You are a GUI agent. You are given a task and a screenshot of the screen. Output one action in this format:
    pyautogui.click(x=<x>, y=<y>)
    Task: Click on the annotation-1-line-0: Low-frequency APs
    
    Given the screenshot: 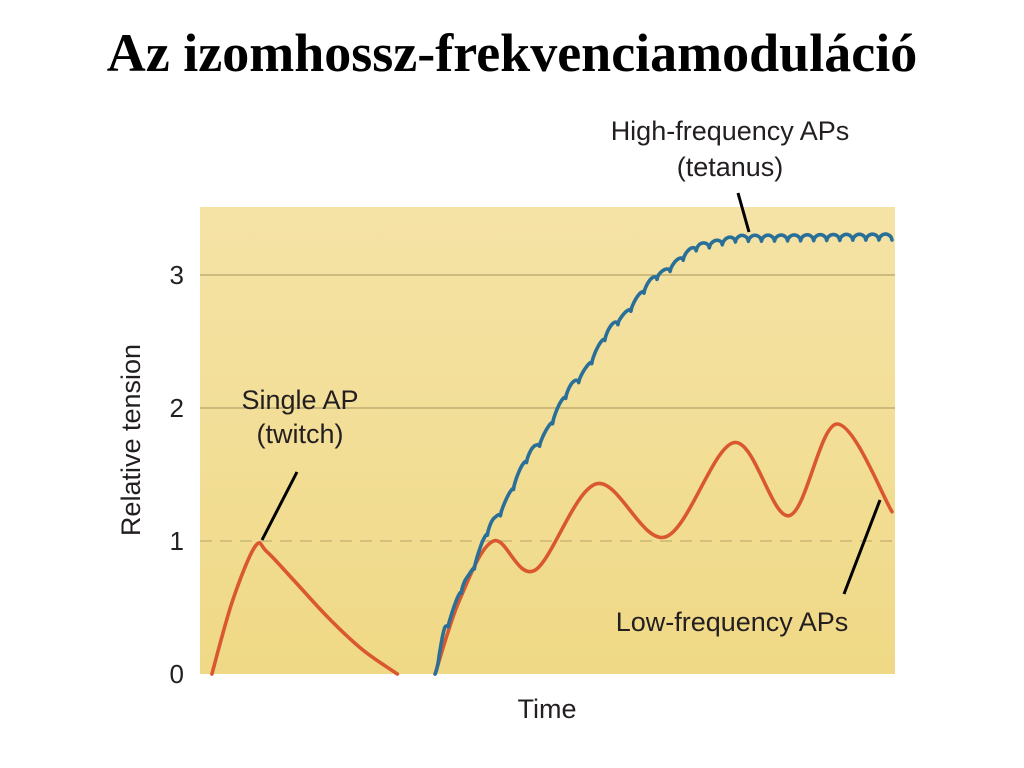 What is the action you would take?
    pyautogui.click(x=732, y=622)
    